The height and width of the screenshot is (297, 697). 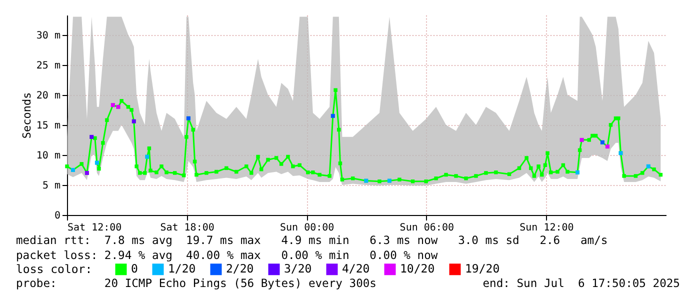 What do you see at coordinates (48, 126) in the screenshot?
I see `y-tick-label: 15 m` at bounding box center [48, 126].